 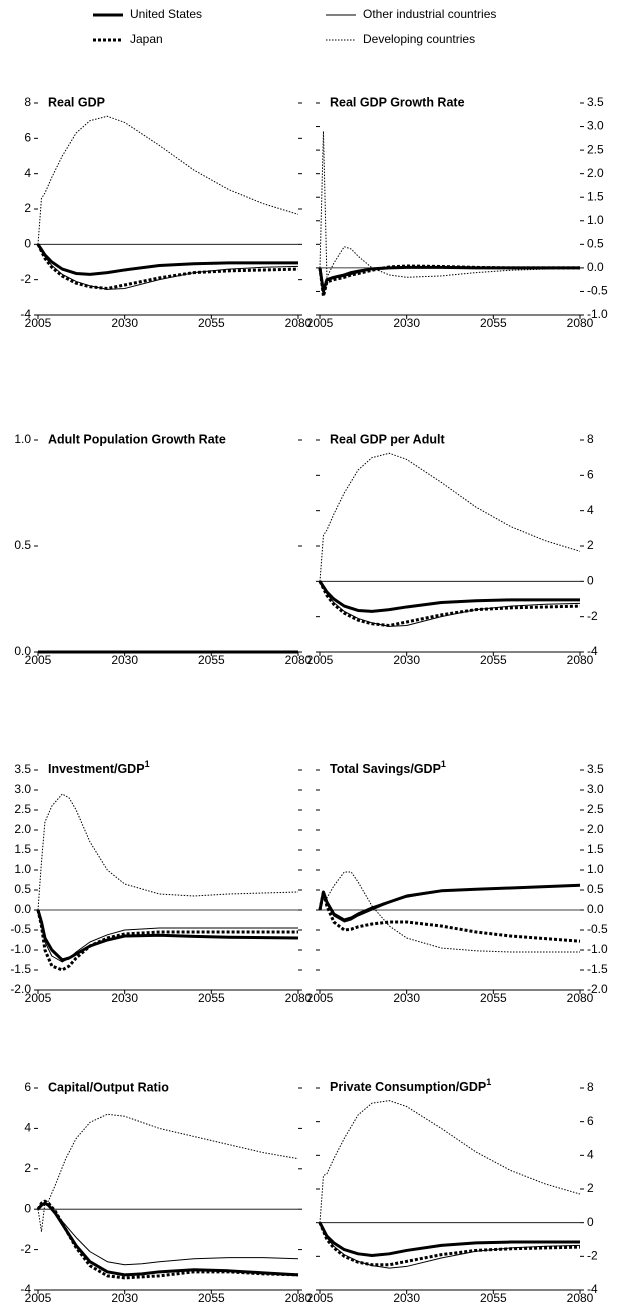 What do you see at coordinates (137, 439) in the screenshot?
I see `panel-title: Adult Population Growth Rate` at bounding box center [137, 439].